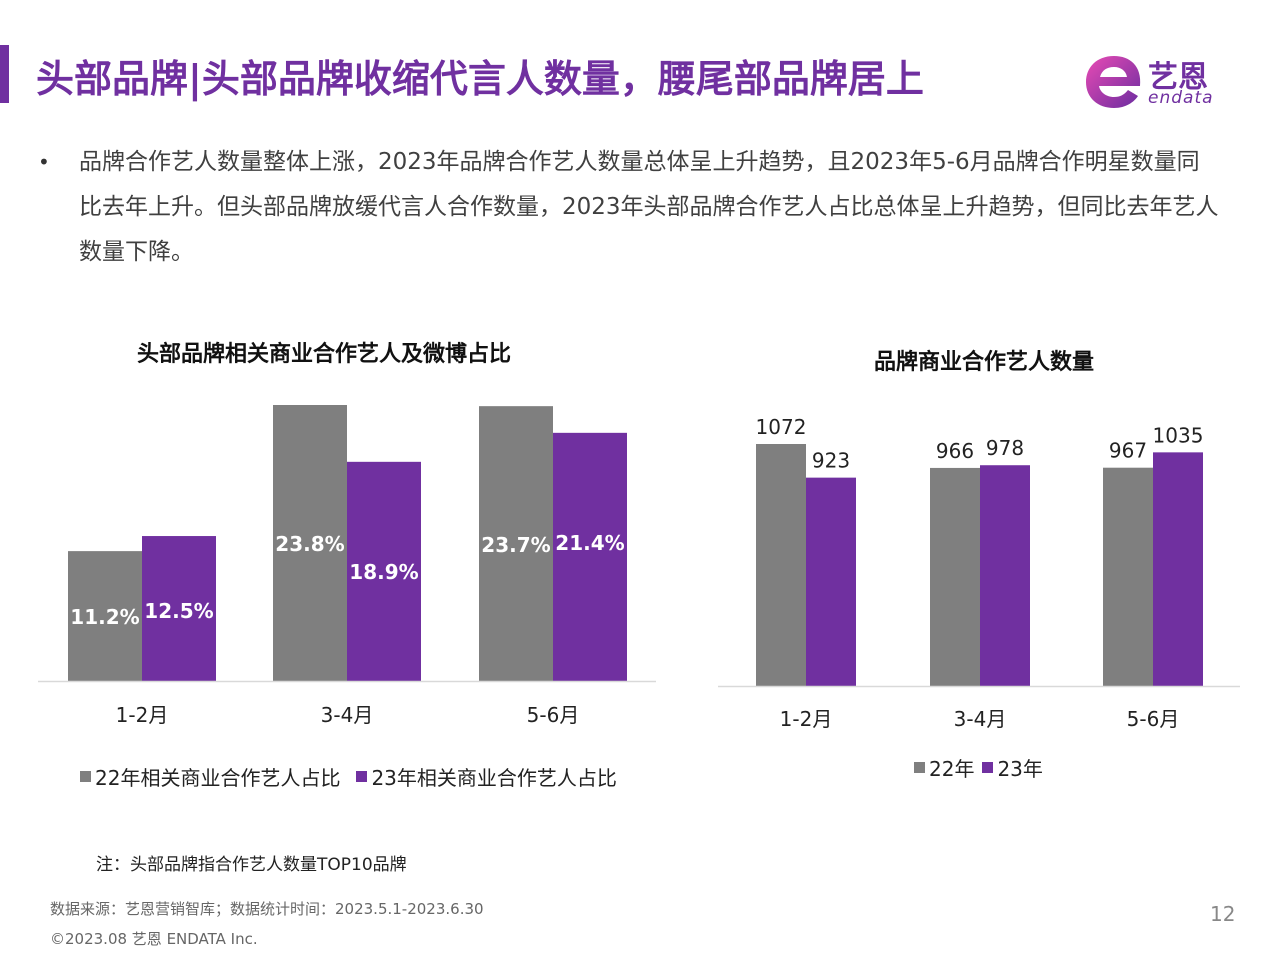 The width and height of the screenshot is (1280, 960). What do you see at coordinates (984, 362) in the screenshot?
I see `right-chart-title: 品牌商业合作艺人数量` at bounding box center [984, 362].